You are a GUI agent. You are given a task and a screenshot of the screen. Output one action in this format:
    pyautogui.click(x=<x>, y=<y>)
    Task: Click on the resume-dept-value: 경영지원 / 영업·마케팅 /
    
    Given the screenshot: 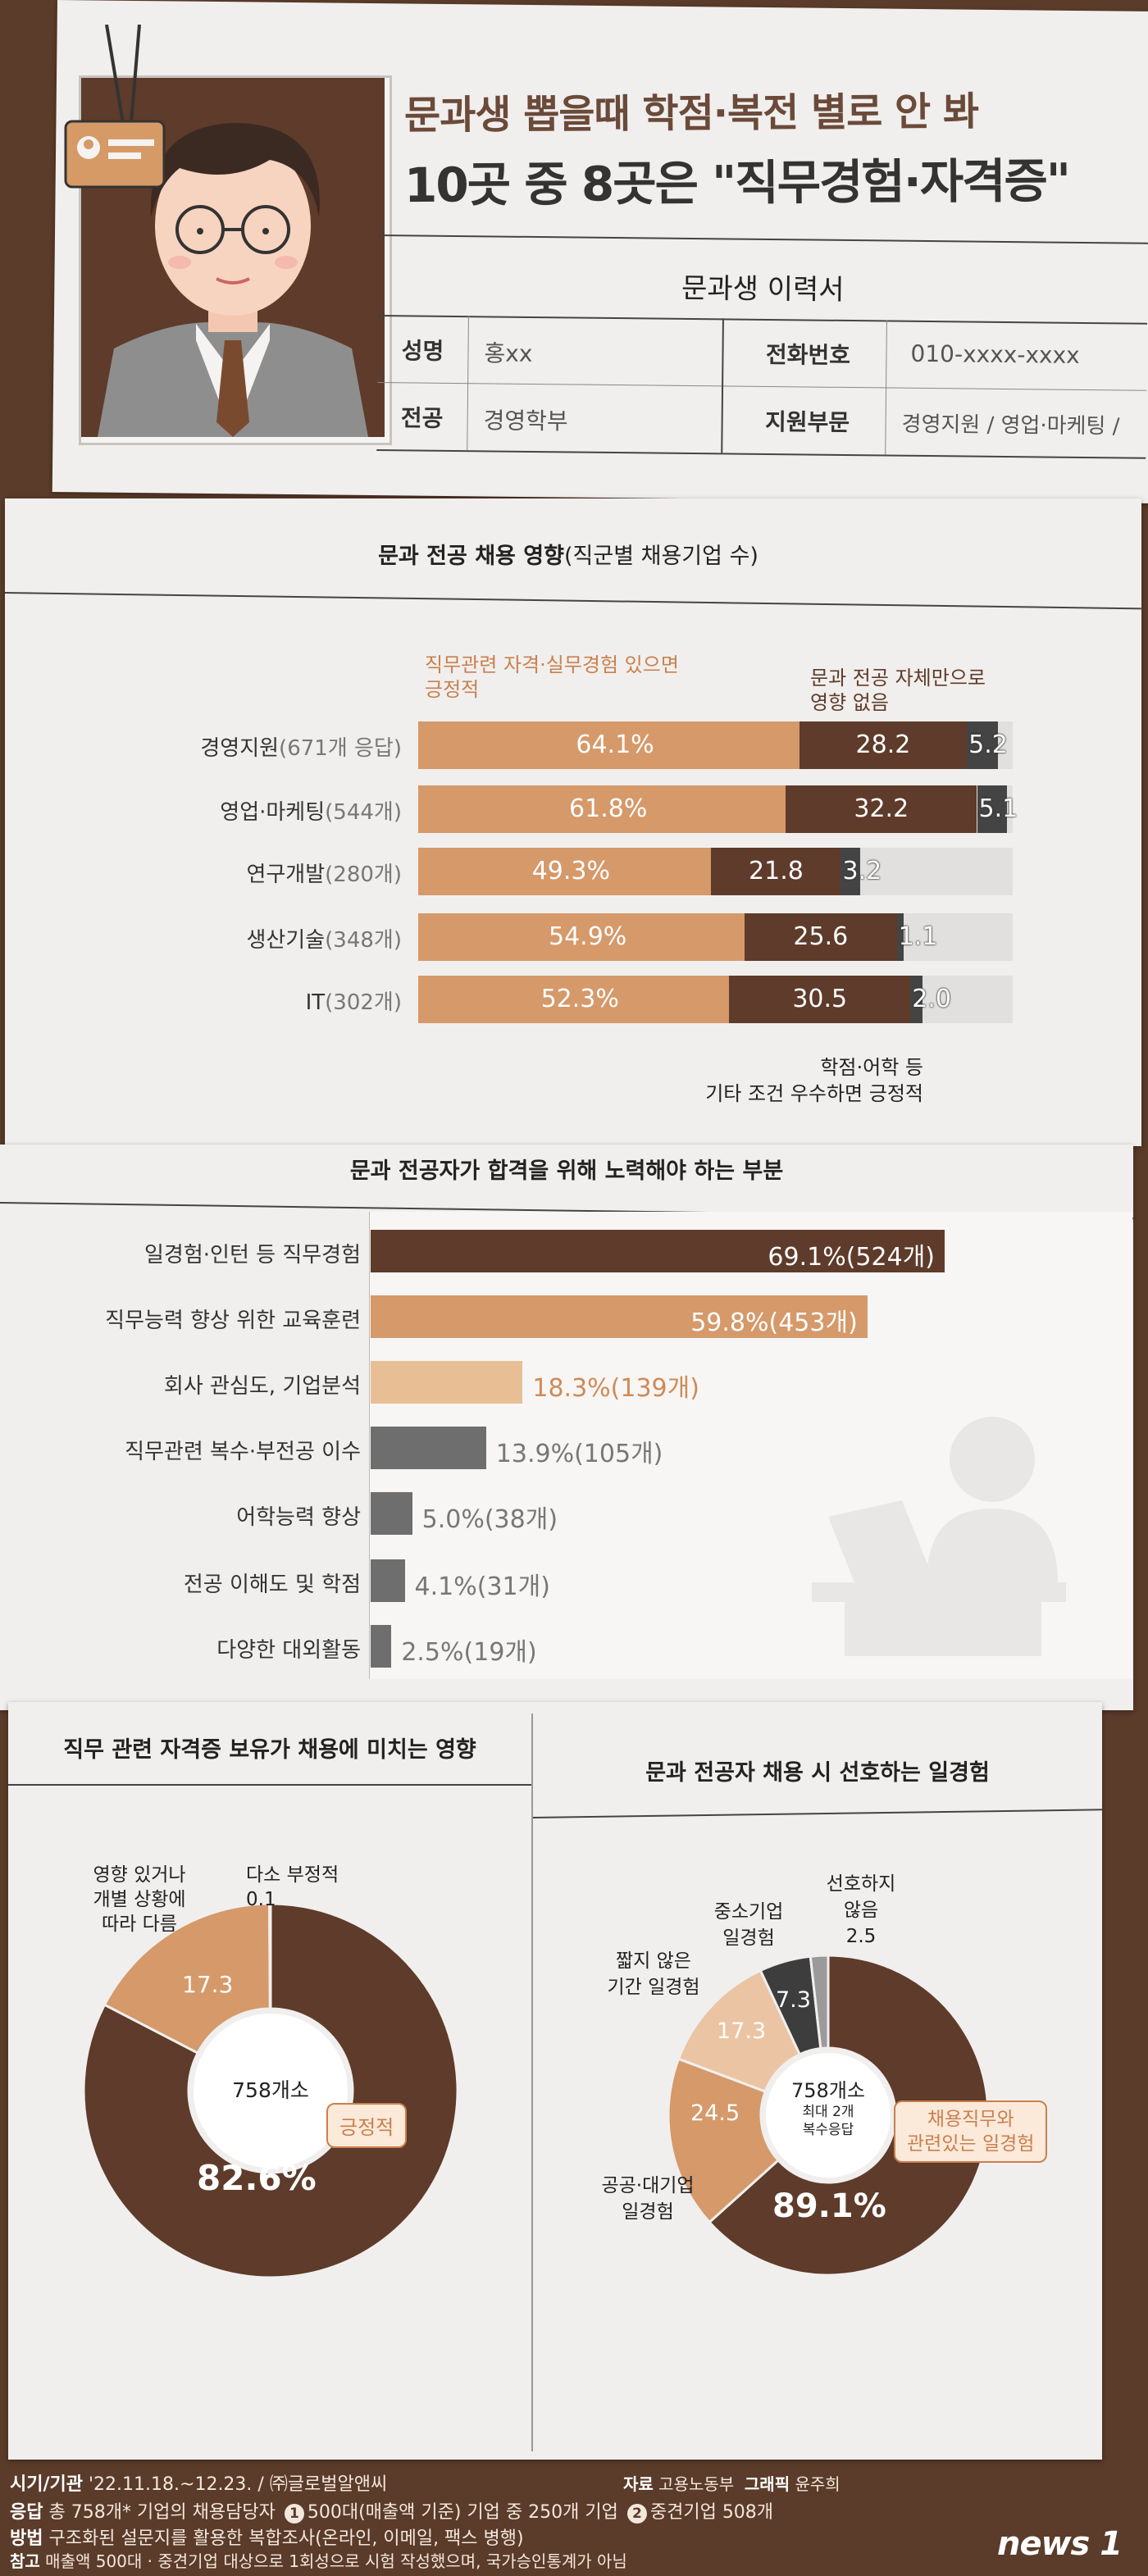 What is the action you would take?
    pyautogui.click(x=1010, y=425)
    